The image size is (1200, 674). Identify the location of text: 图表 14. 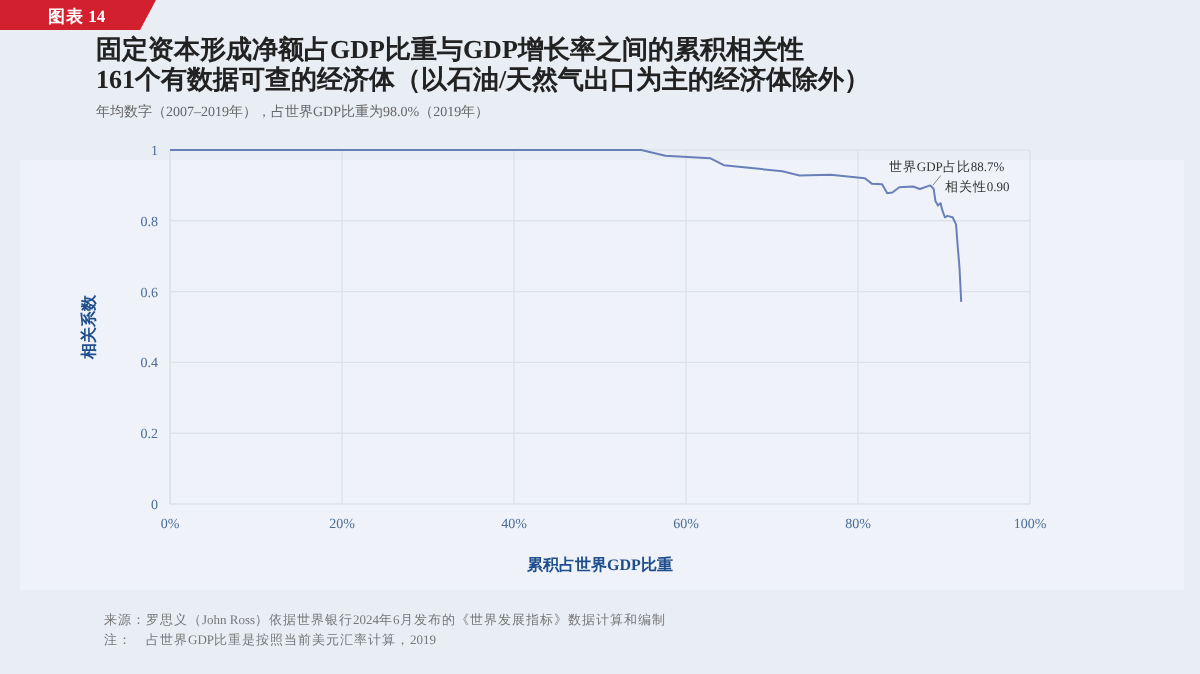
(77, 16).